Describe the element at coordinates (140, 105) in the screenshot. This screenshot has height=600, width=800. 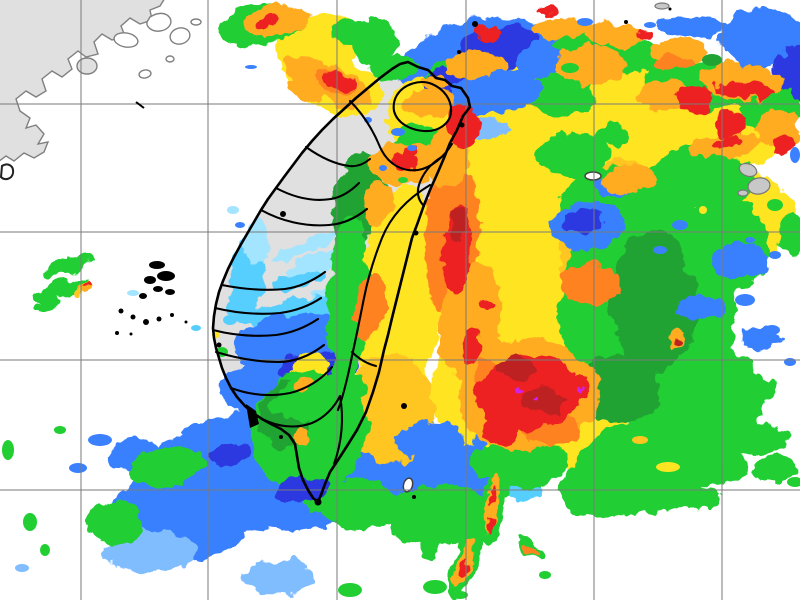
I see `map-tick` at that location.